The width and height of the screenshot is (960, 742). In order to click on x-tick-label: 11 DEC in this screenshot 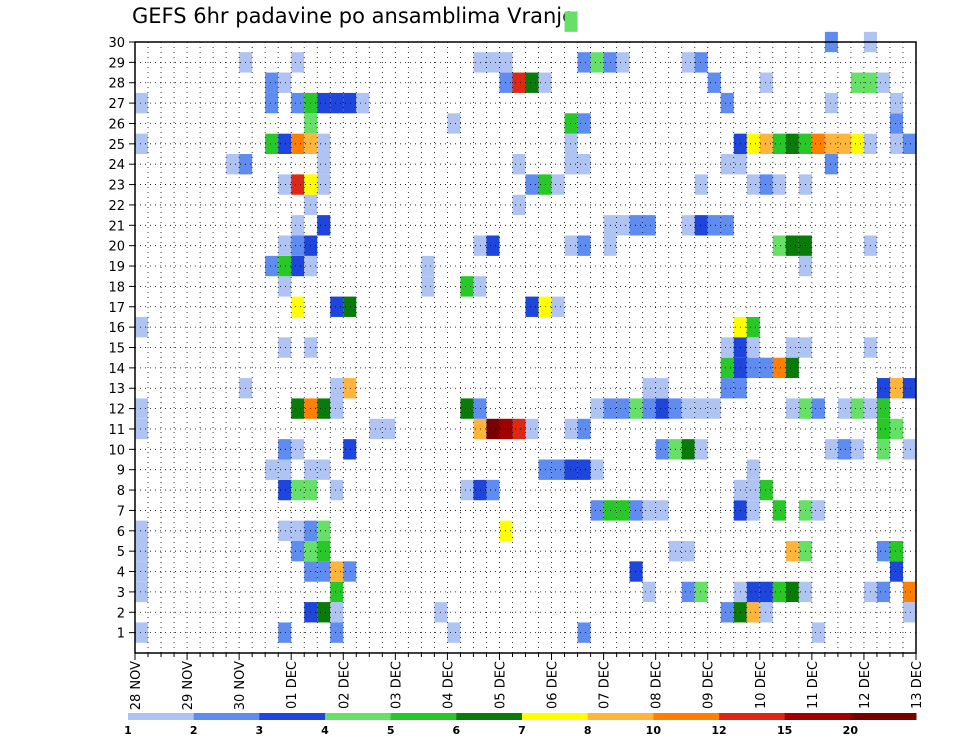, I will do `click(813, 685)`.